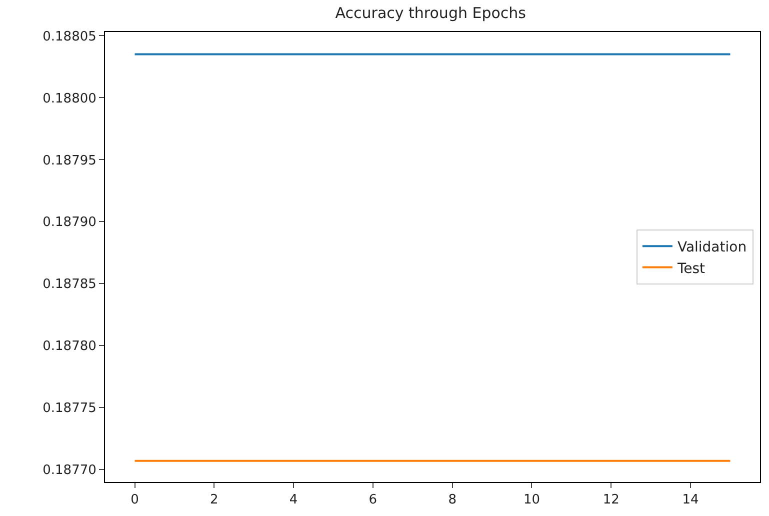 This screenshot has height=516, width=769. Describe the element at coordinates (214, 500) in the screenshot. I see `x-tick-label: 2` at that location.